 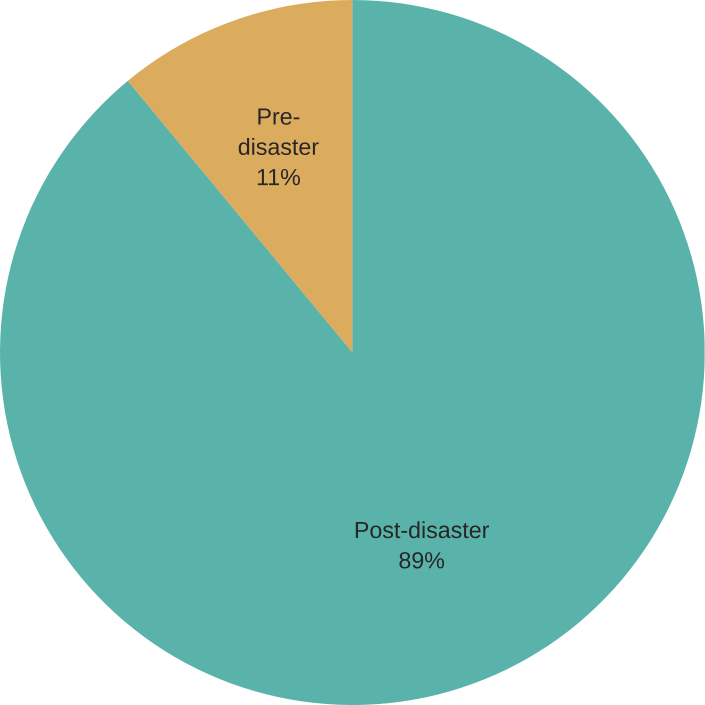 I want to click on slice-label: Post-disaster, so click(x=423, y=529).